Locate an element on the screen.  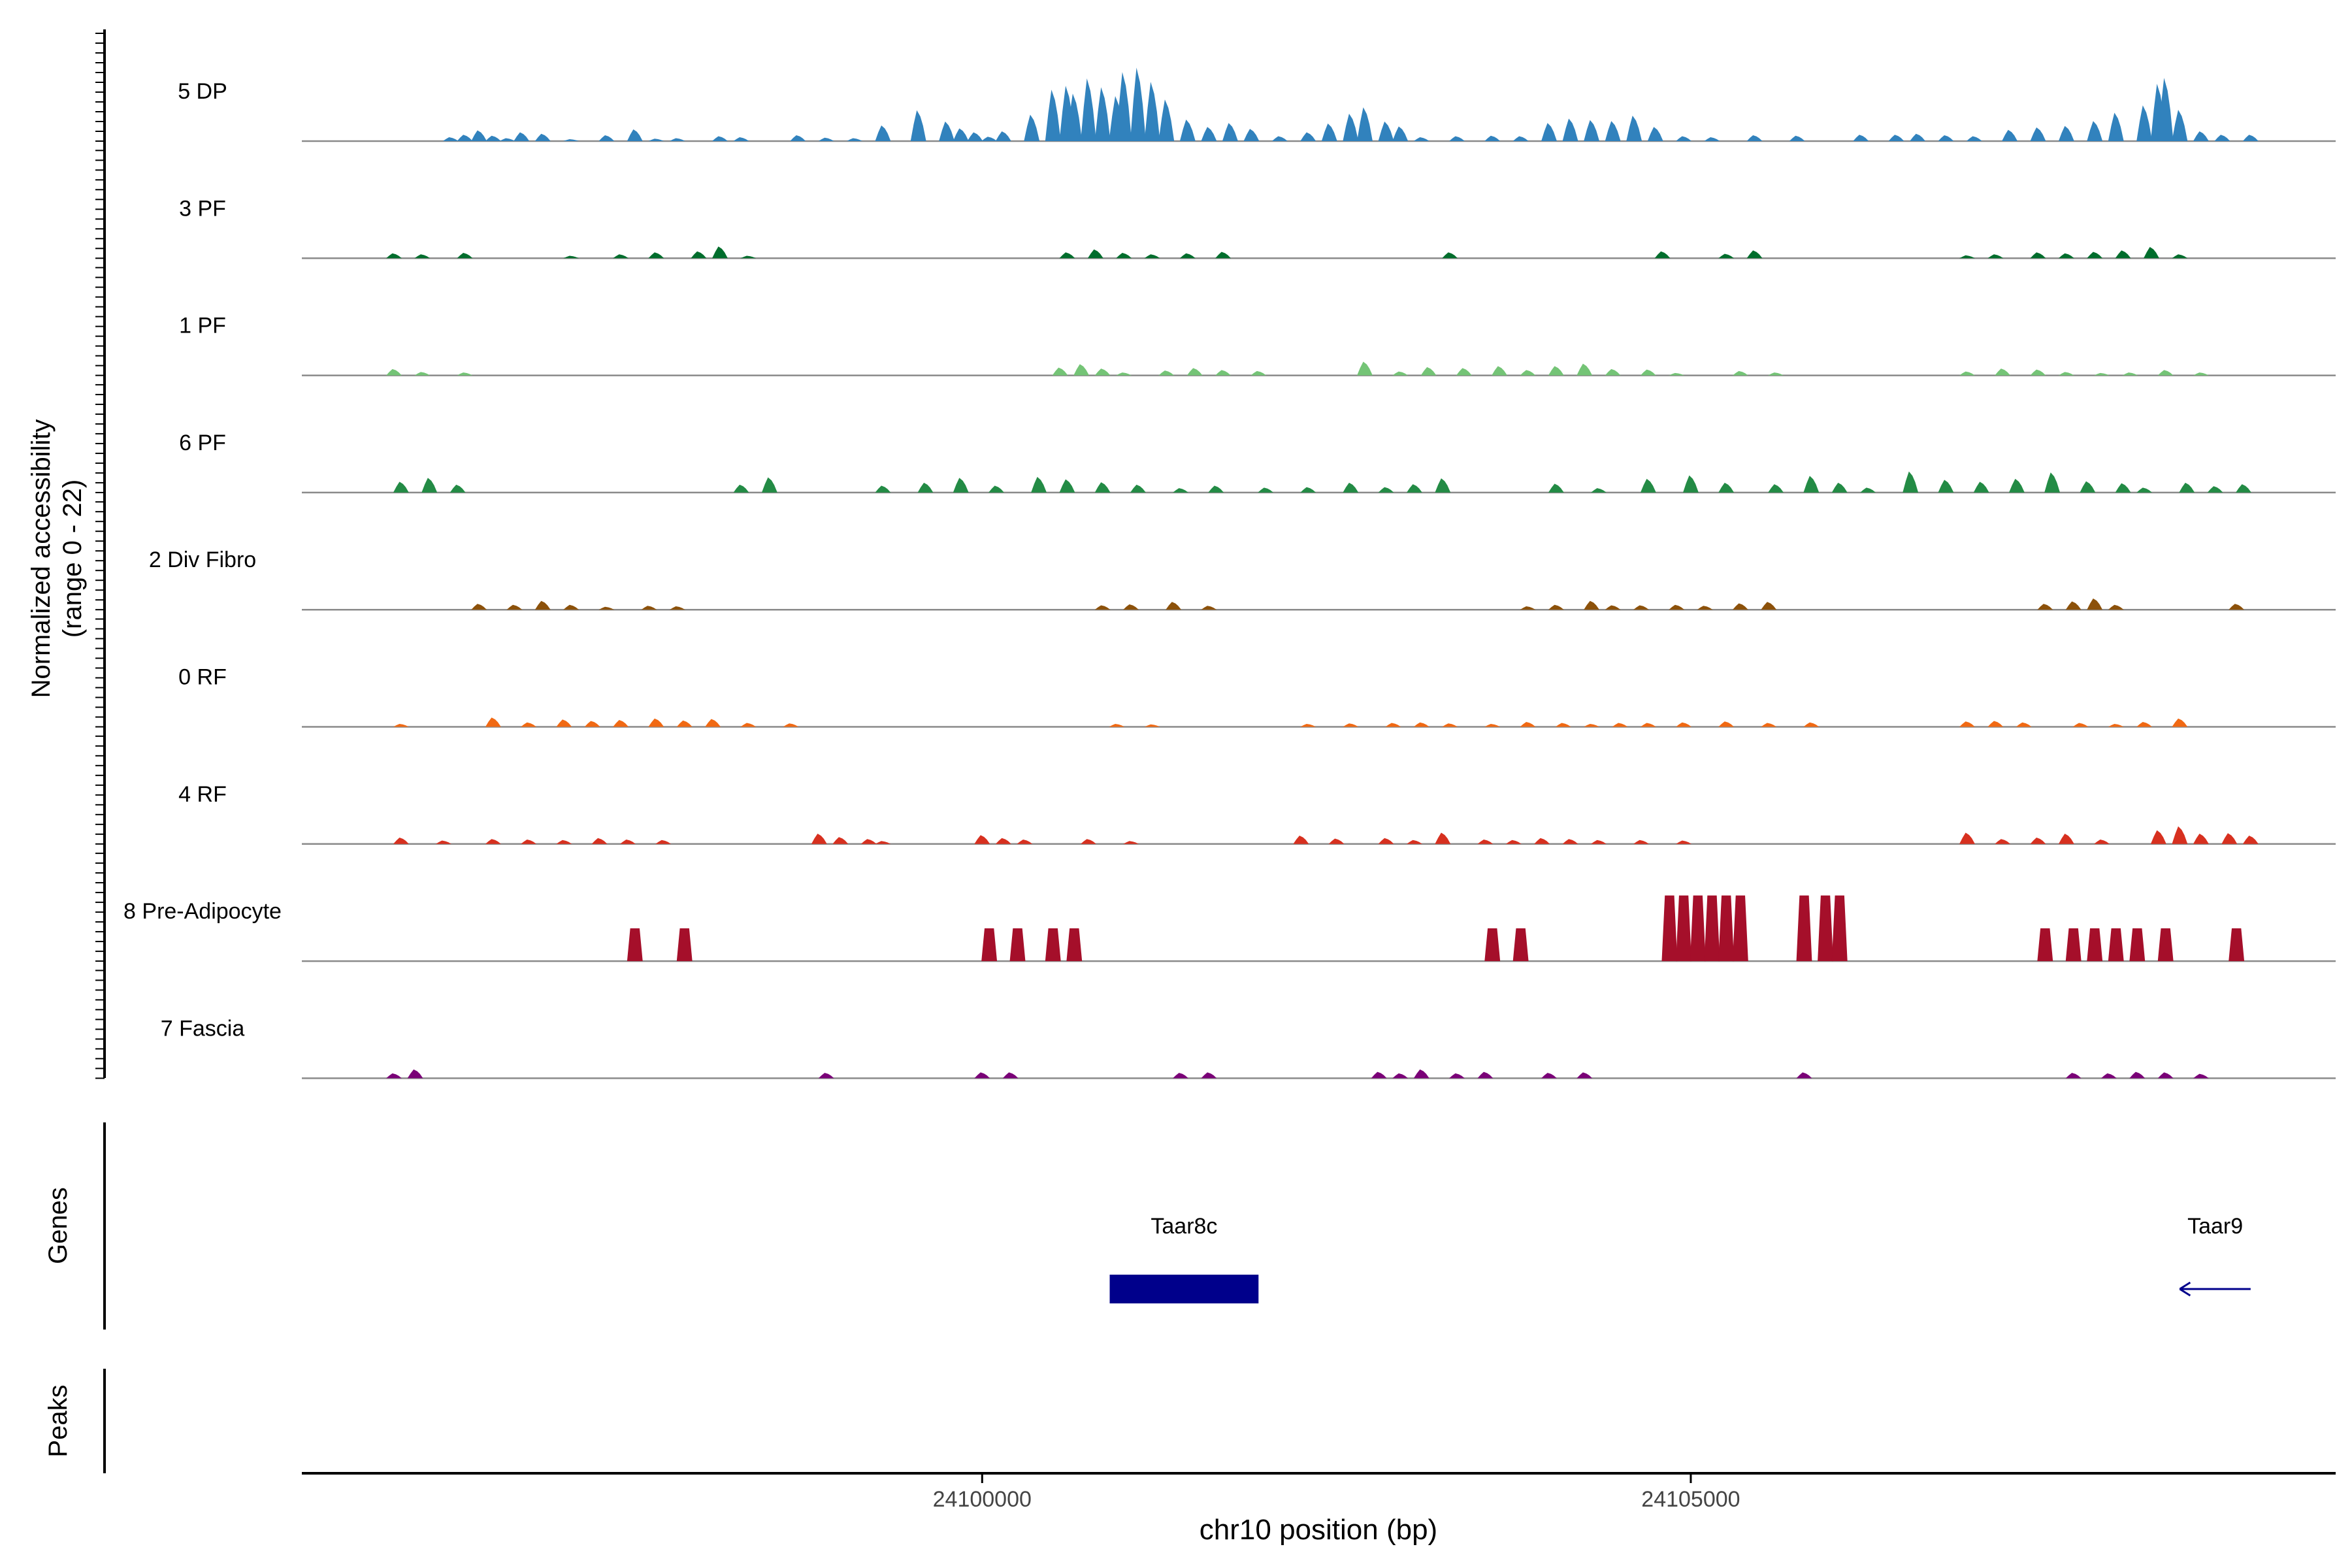
track-label: 1 PF is located at coordinates (202, 326).